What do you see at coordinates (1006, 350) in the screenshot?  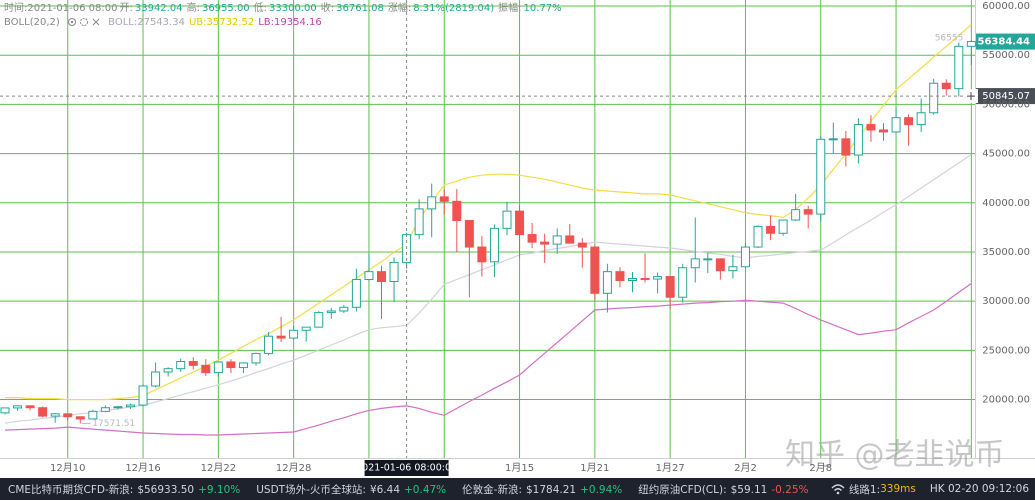 I see `y-tick-label: 25000.00` at bounding box center [1006, 350].